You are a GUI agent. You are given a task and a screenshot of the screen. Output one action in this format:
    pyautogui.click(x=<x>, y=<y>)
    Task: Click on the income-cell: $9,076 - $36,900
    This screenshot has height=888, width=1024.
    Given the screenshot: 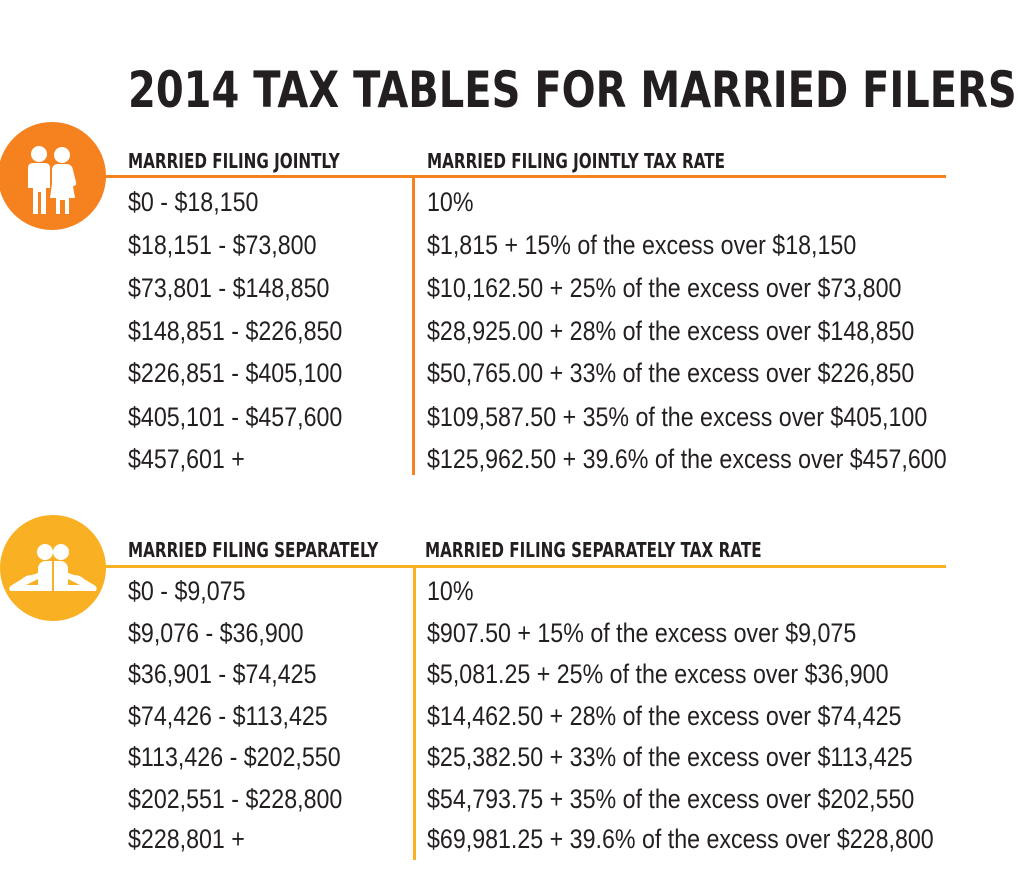 What is the action you would take?
    pyautogui.click(x=216, y=633)
    